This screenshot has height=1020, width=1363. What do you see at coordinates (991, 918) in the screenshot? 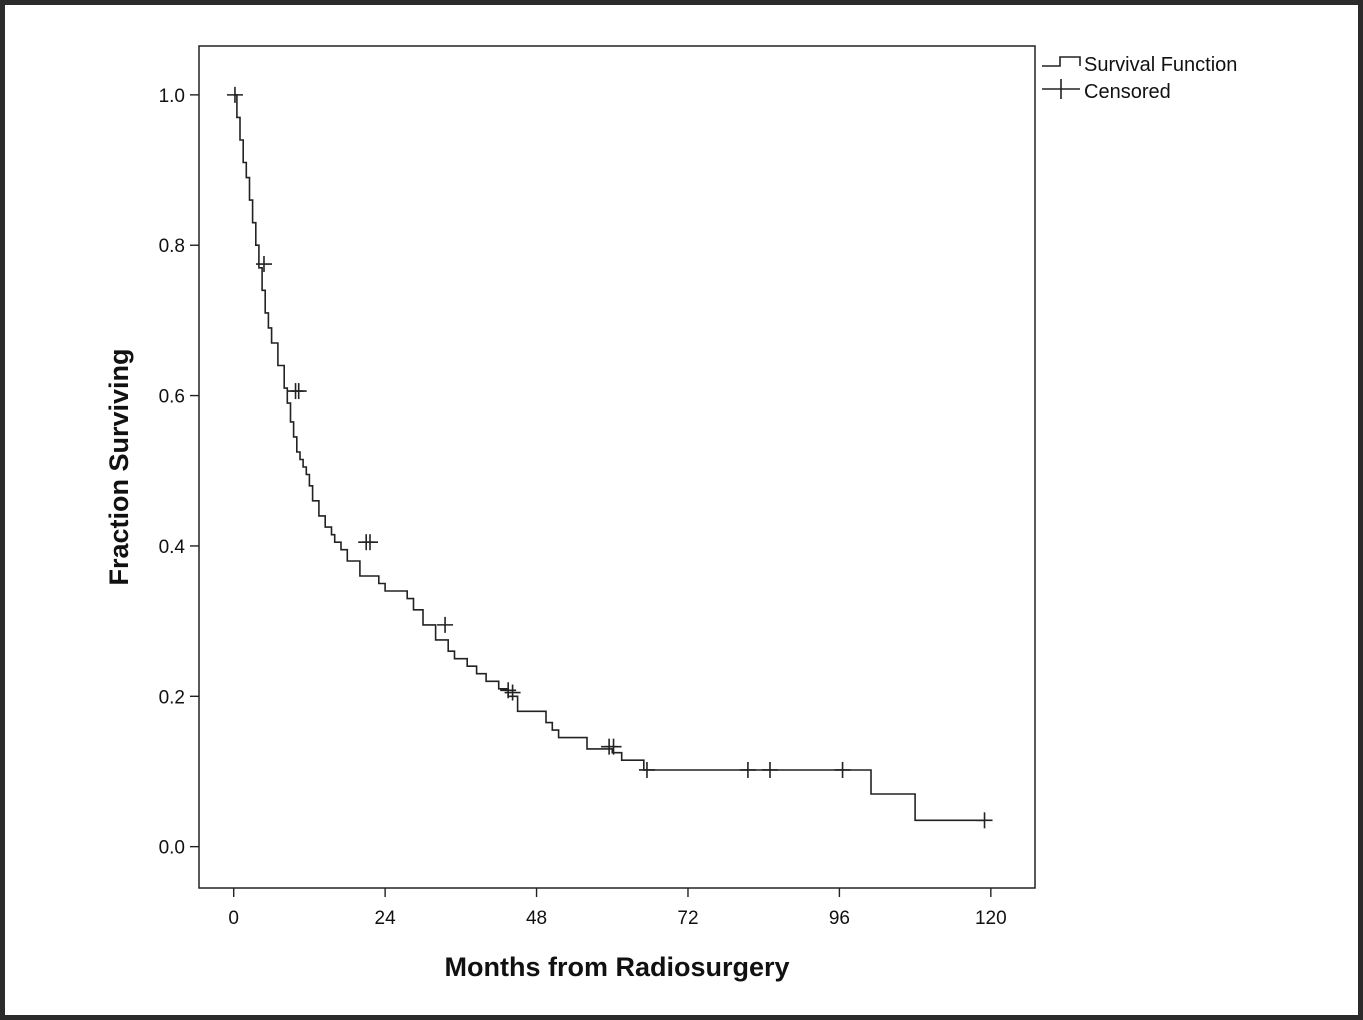
I see `x-tick-label: 120` at bounding box center [991, 918].